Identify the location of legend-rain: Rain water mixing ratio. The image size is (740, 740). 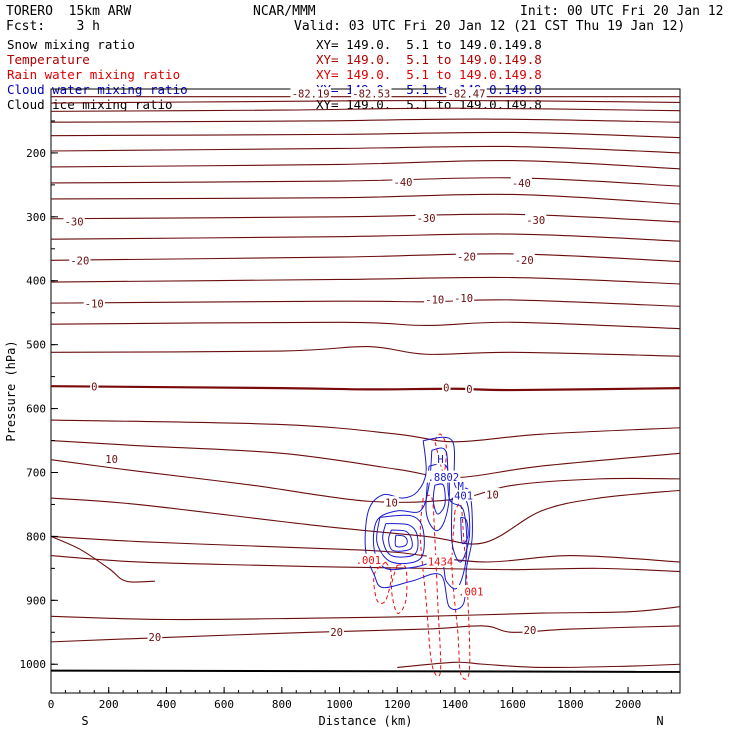
(94, 74).